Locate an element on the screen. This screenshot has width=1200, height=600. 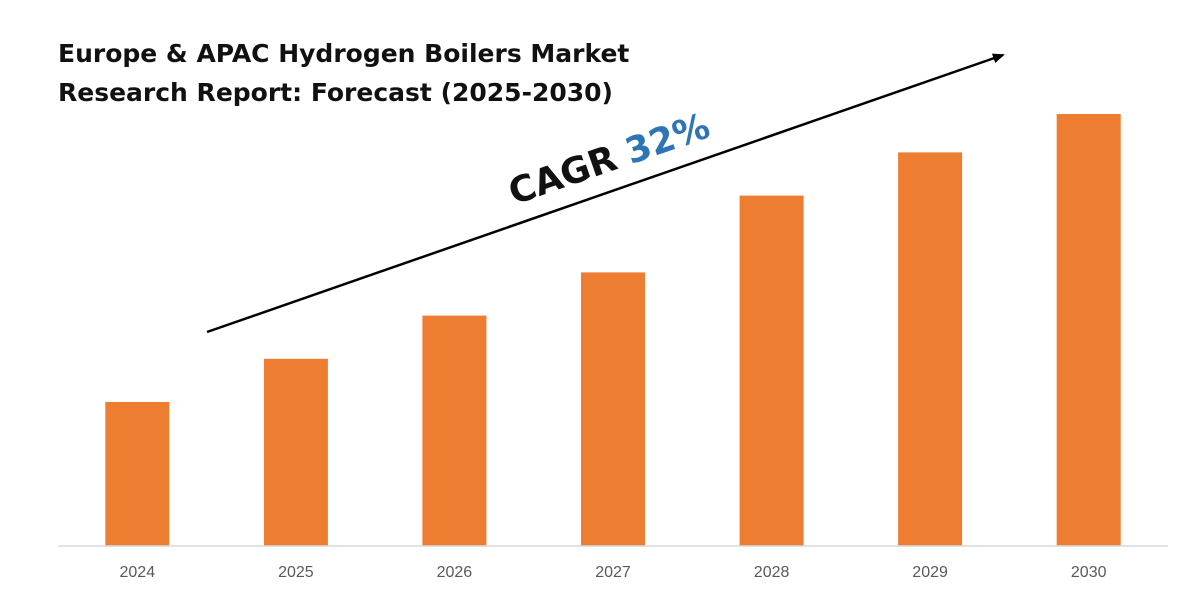
cagr-value: 32% is located at coordinates (667, 139).